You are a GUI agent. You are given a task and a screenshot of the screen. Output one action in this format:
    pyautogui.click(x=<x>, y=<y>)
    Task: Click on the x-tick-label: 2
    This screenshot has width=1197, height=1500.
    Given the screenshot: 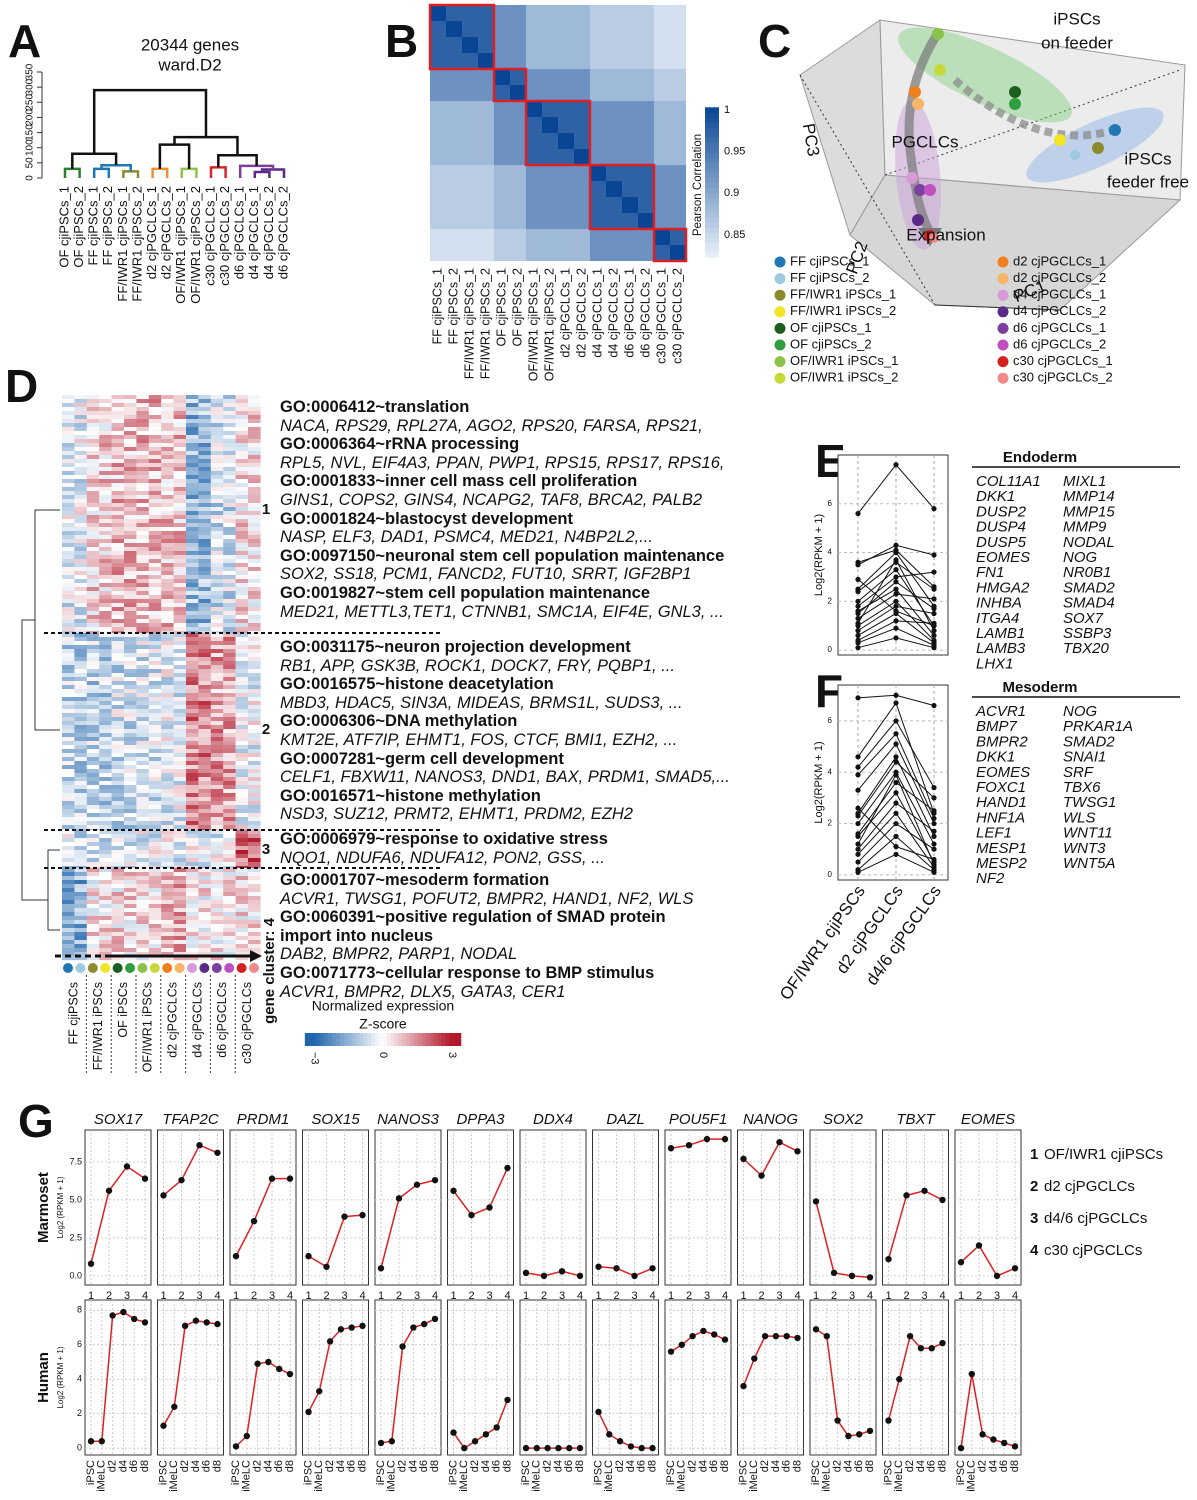 What is the action you would take?
    pyautogui.click(x=326, y=1296)
    